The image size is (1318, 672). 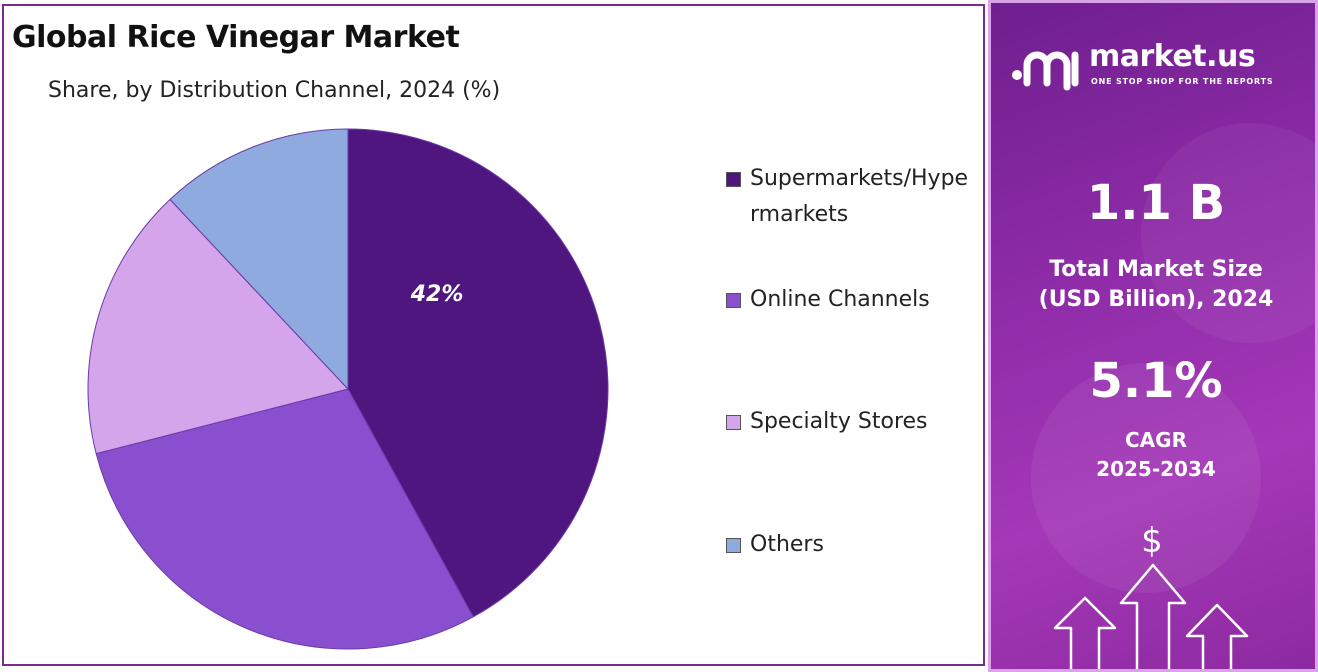 I want to click on legend-item-specialty: Specialty Stores, so click(x=849, y=424).